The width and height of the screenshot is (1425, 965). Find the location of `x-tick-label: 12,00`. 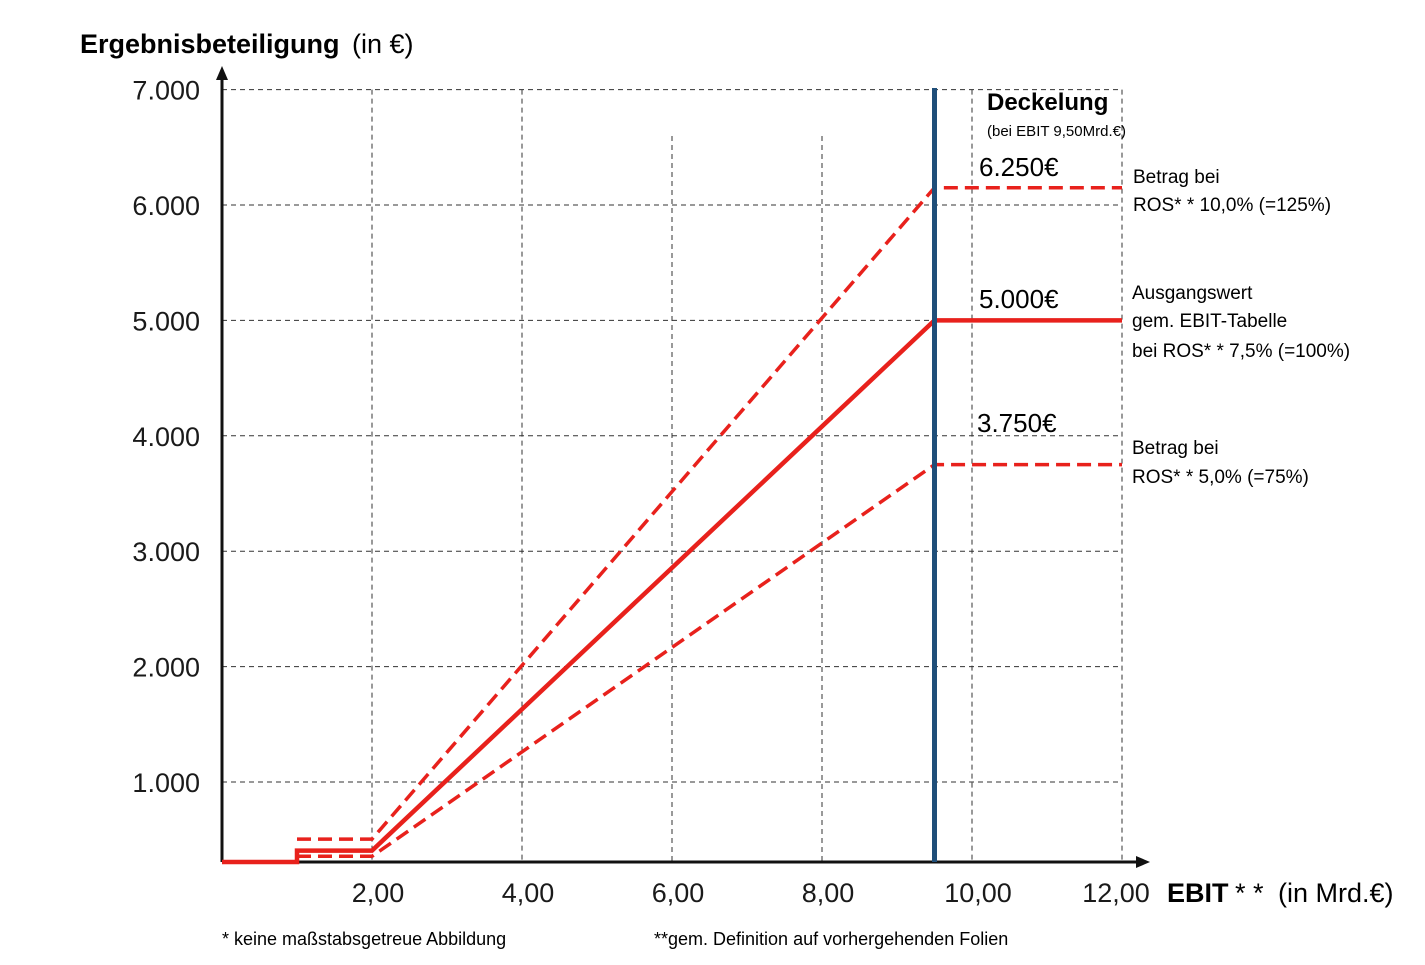

x-tick-label: 12,00 is located at coordinates (1116, 893).